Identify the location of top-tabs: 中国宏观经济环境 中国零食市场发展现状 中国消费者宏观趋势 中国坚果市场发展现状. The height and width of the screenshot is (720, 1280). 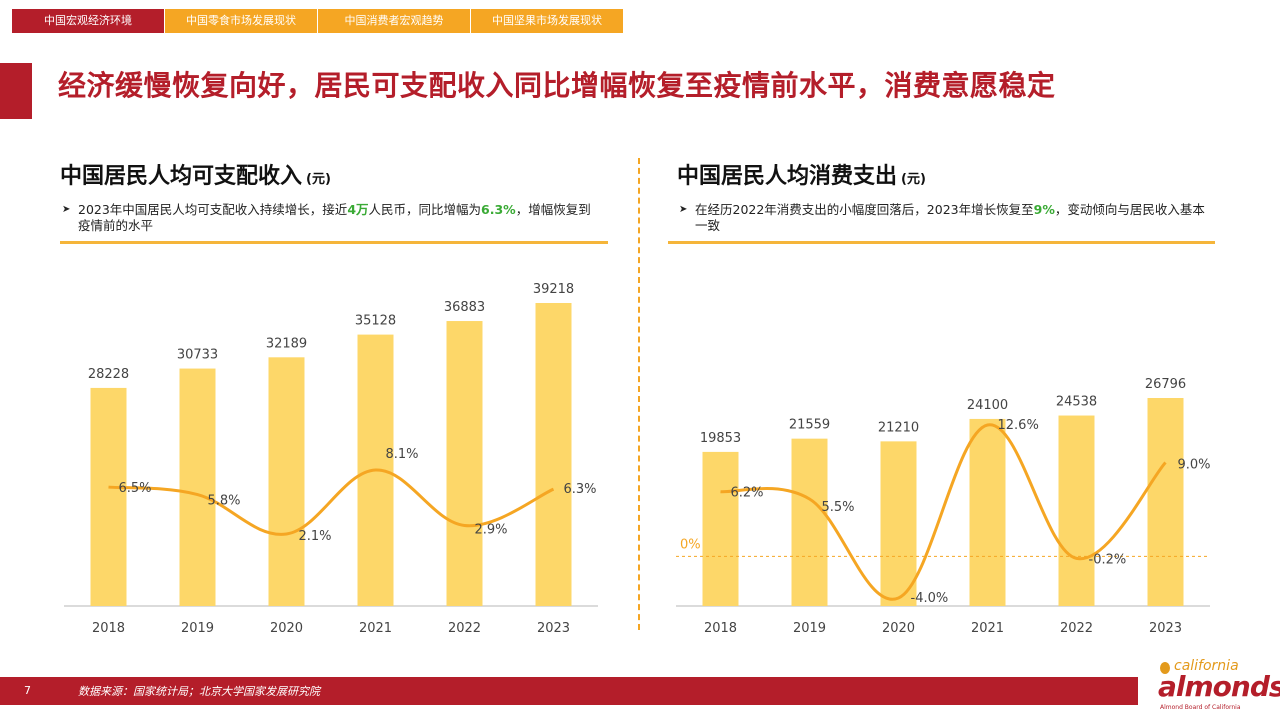
(318, 21).